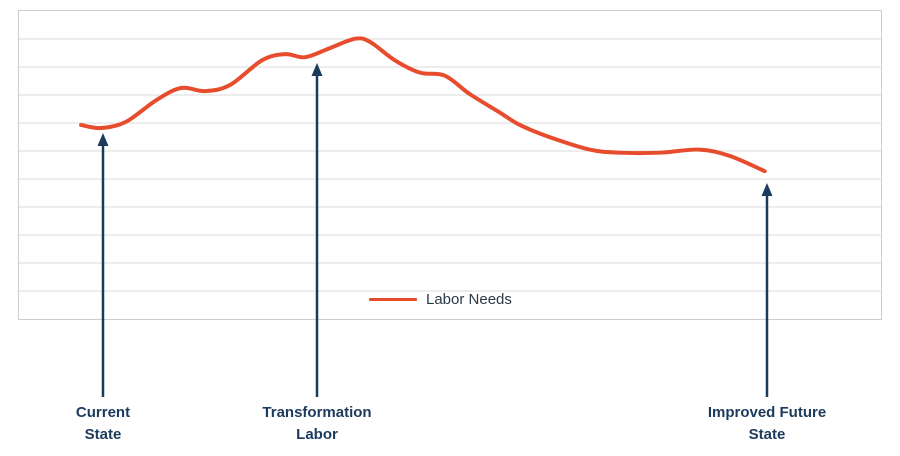 The image size is (900, 456). Describe the element at coordinates (393, 299) in the screenshot. I see `legend-line-swatch` at that location.